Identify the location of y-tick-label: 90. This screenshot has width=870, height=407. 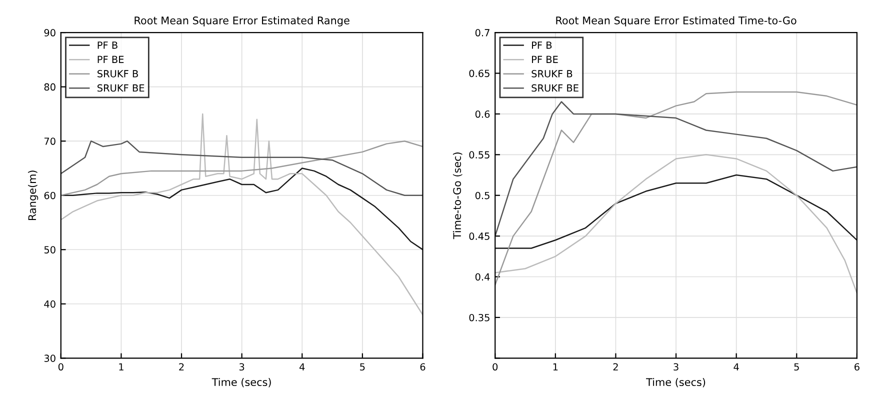
(50, 32).